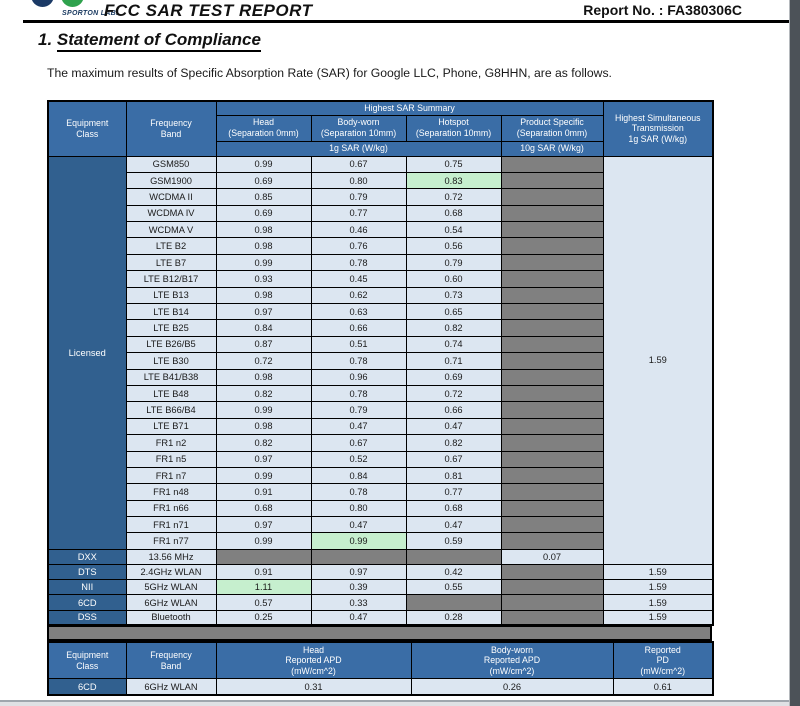 This screenshot has width=800, height=706. What do you see at coordinates (379, 634) in the screenshot?
I see `table-spacer-band` at bounding box center [379, 634].